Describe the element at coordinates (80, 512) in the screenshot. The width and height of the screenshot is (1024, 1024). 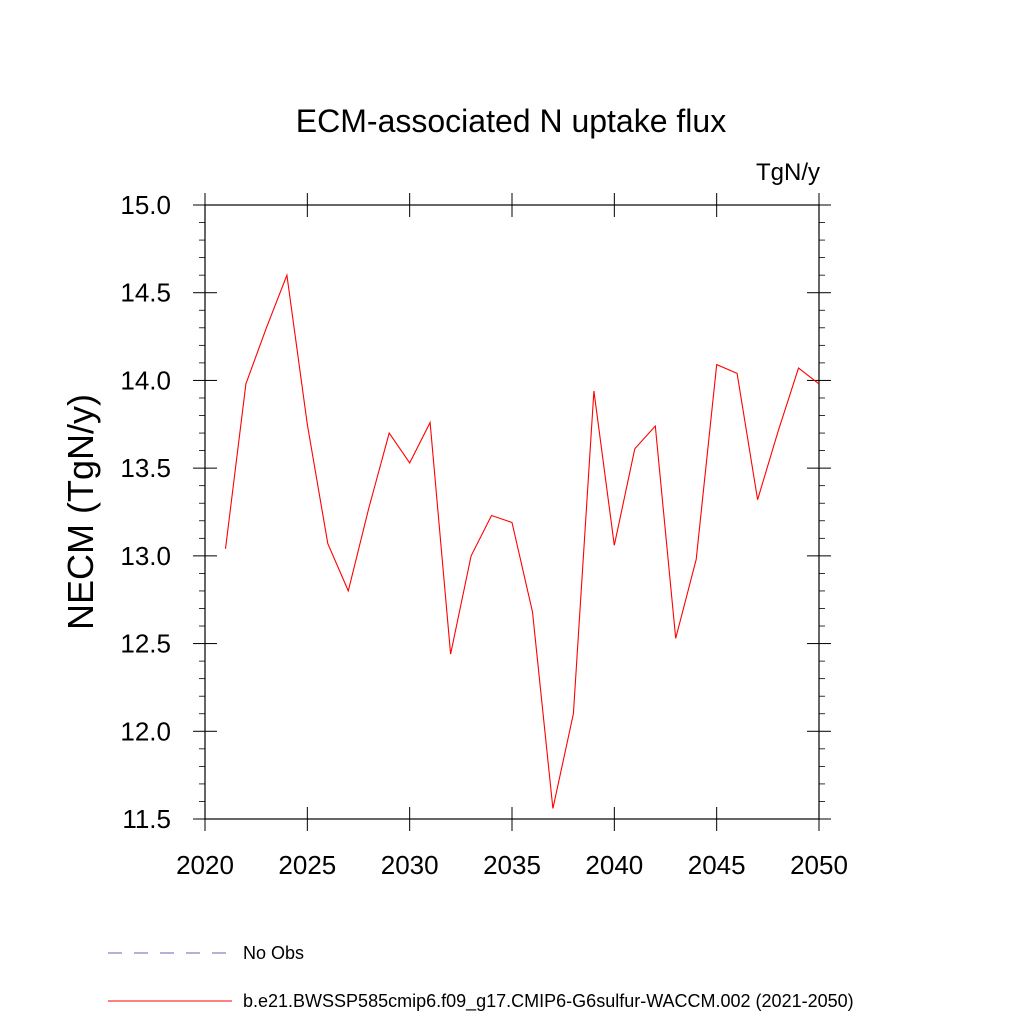
I see `y-axis-label: NECM (TgN/y)` at that location.